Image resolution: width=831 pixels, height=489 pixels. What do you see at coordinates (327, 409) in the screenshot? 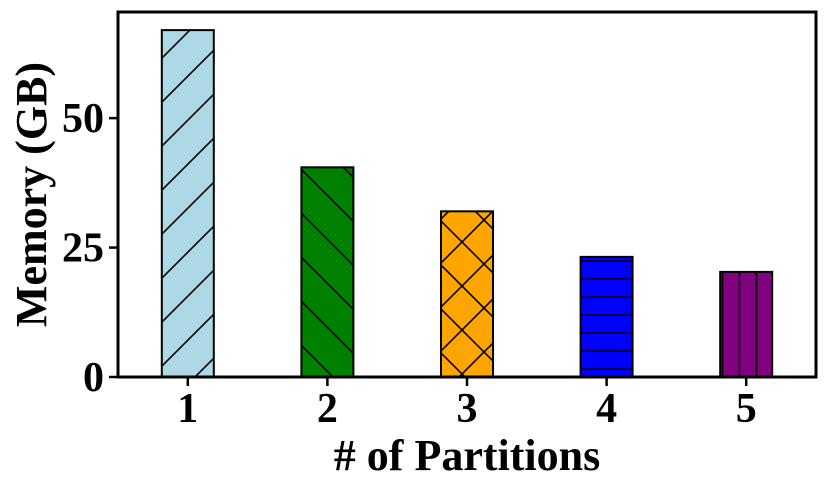
I see `x-tick-label: 2` at bounding box center [327, 409].